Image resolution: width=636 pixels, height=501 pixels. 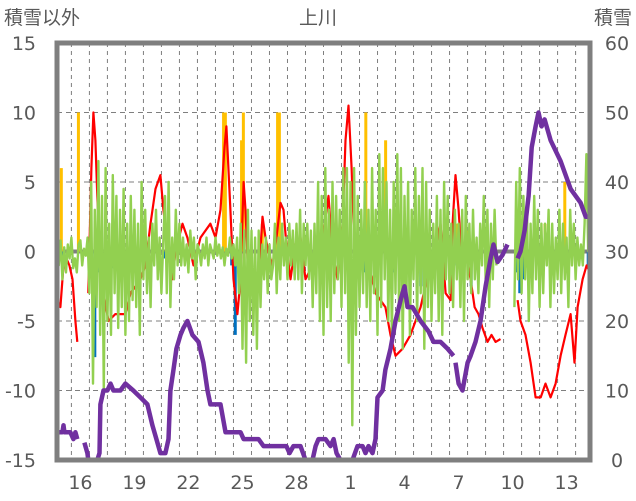 I want to click on right-tick-label: 20, so click(x=617, y=322).